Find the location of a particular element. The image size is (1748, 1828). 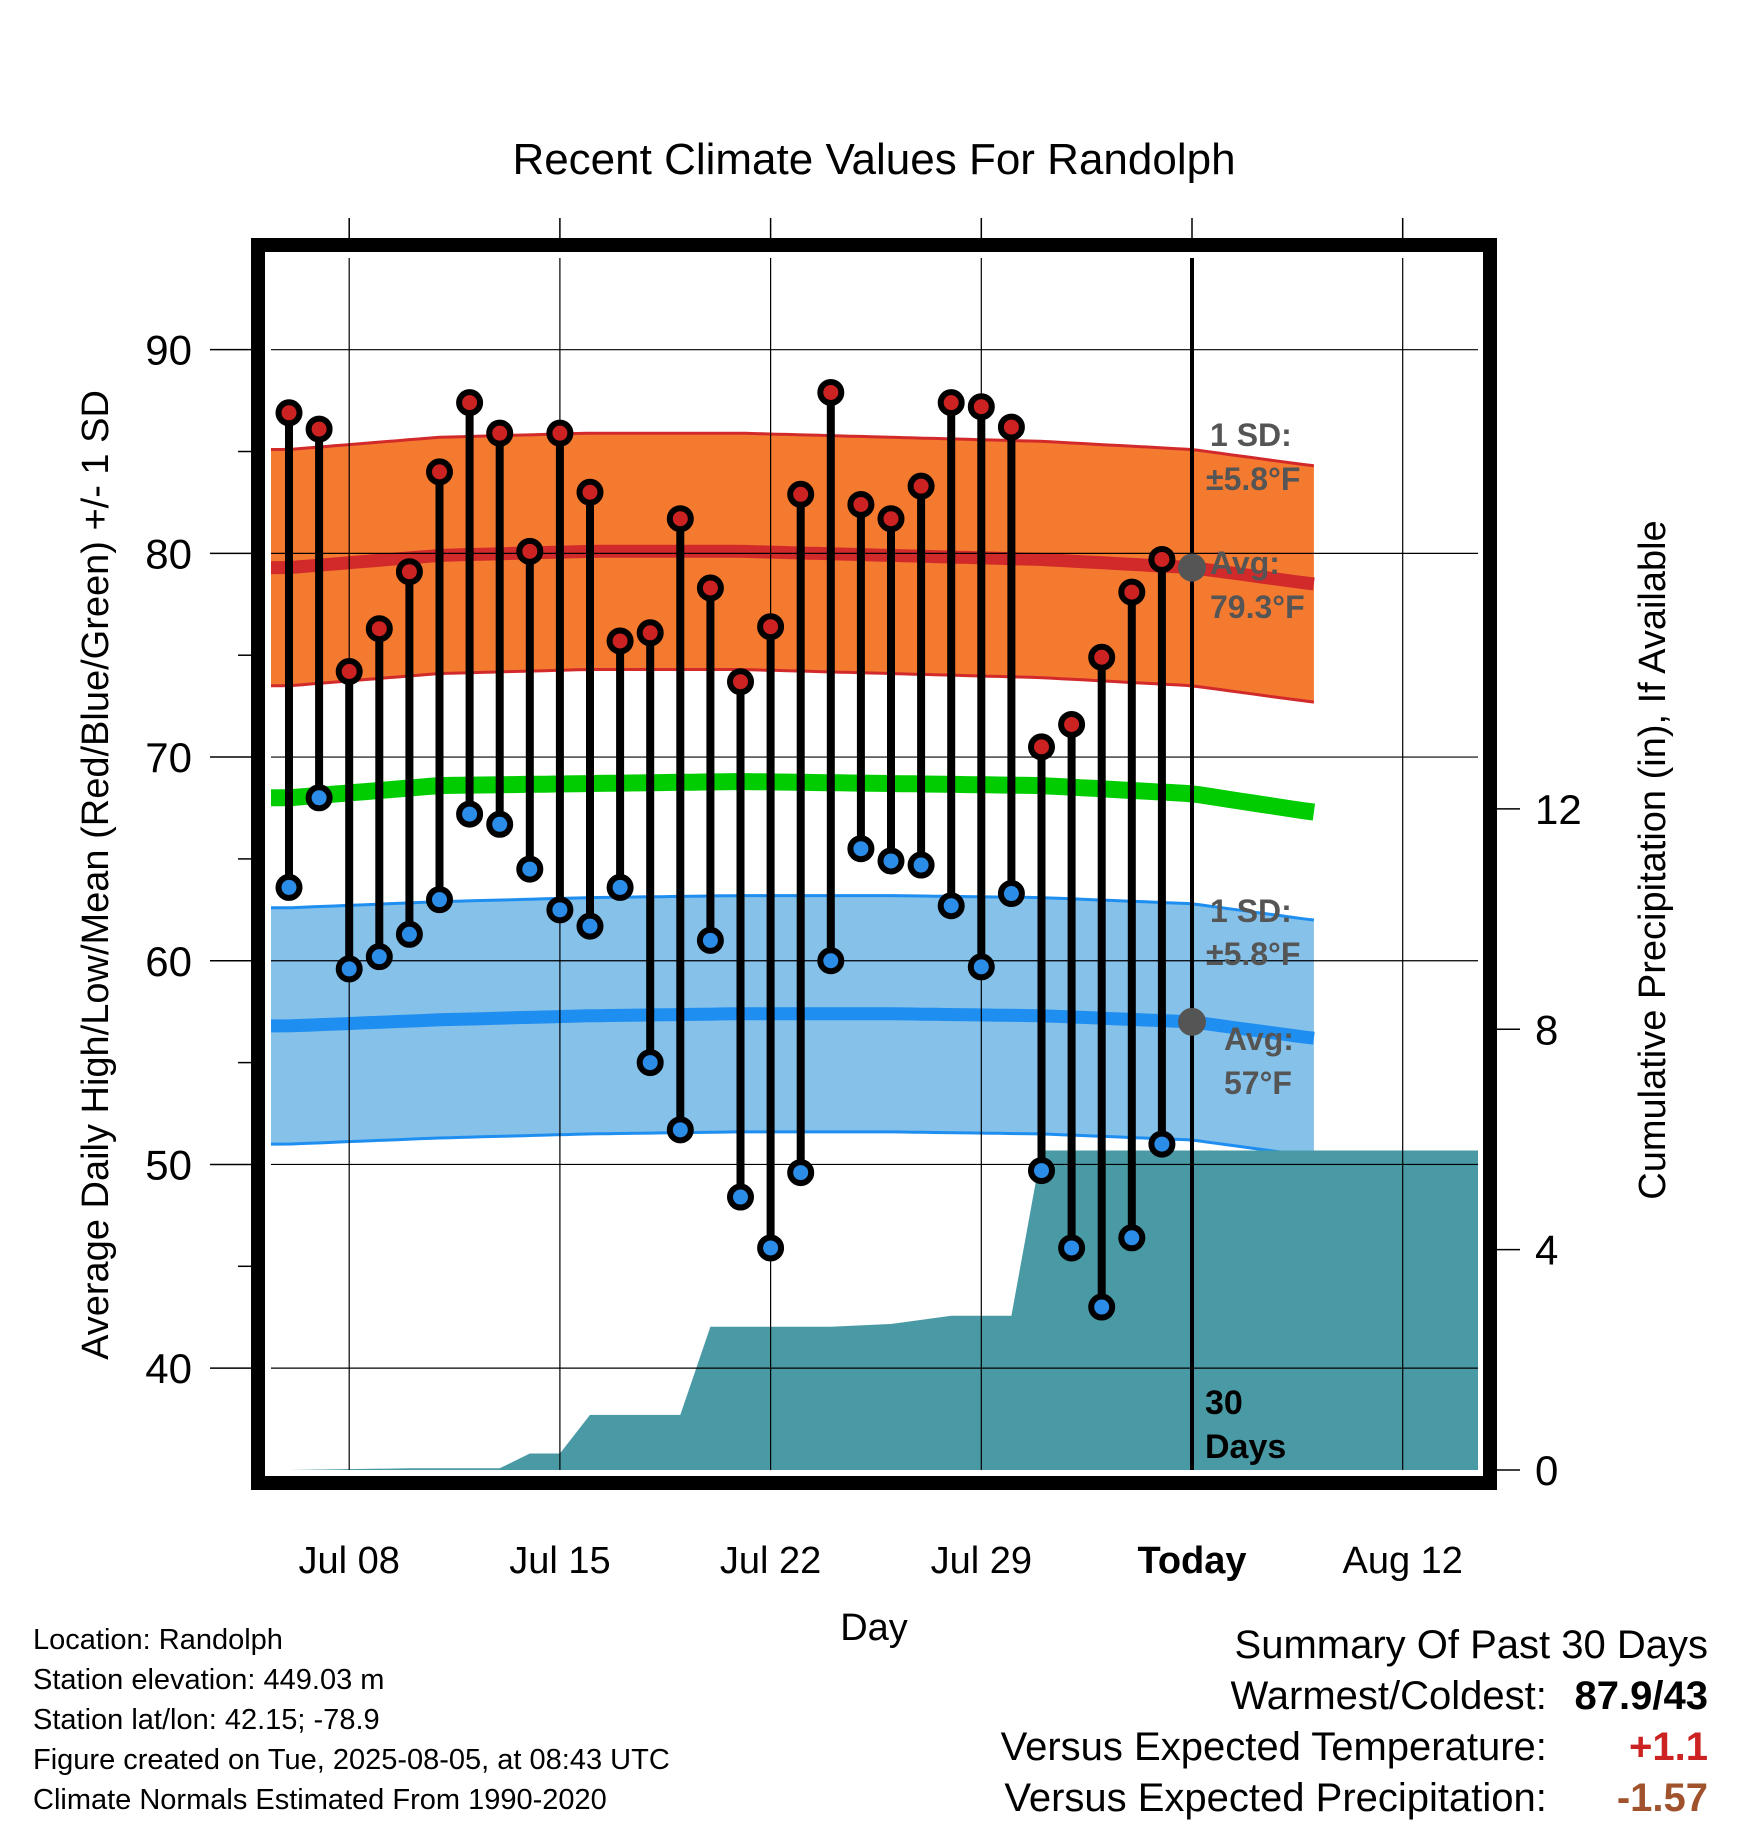

summary-precip-row: Versus Expected Precipitation: -1.57 is located at coordinates (1354, 1798).